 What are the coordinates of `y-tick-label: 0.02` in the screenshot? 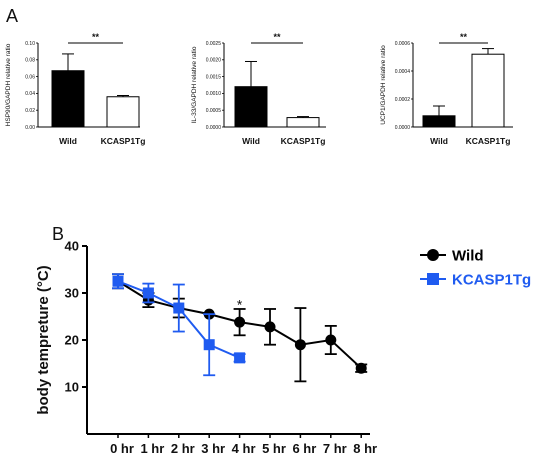 It's located at (30, 111).